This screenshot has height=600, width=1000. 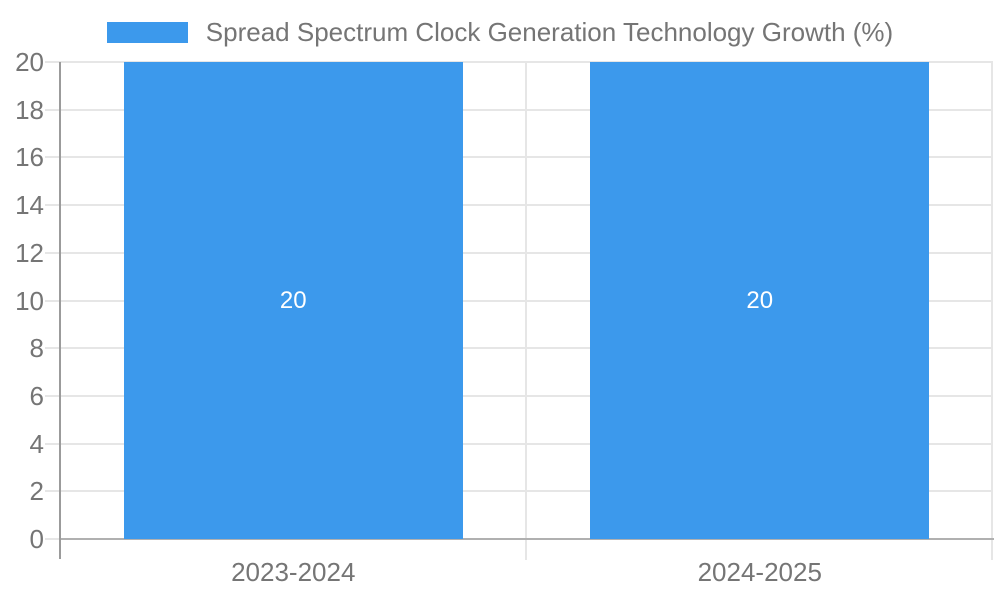 What do you see at coordinates (36, 443) in the screenshot?
I see `y-axis-label: 4` at bounding box center [36, 443].